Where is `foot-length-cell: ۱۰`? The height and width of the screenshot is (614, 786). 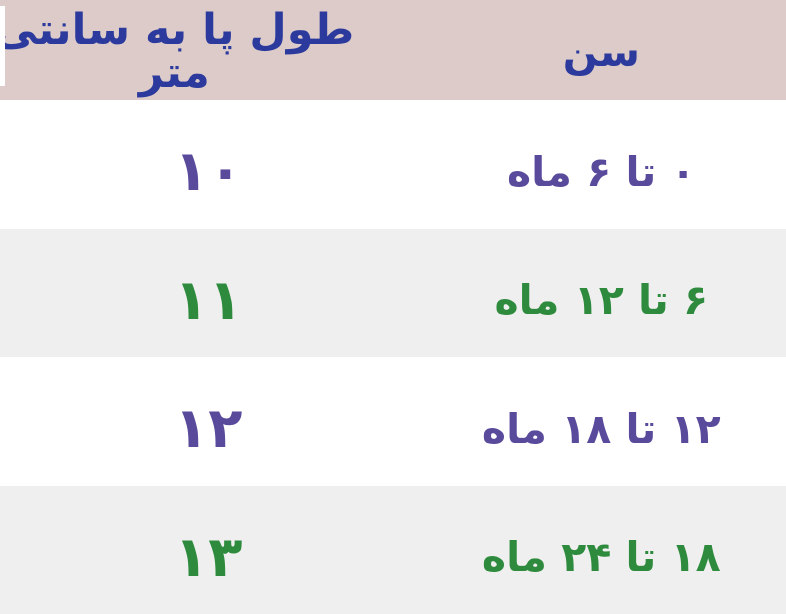 foot-length-cell: ۱۰ is located at coordinates (208, 172).